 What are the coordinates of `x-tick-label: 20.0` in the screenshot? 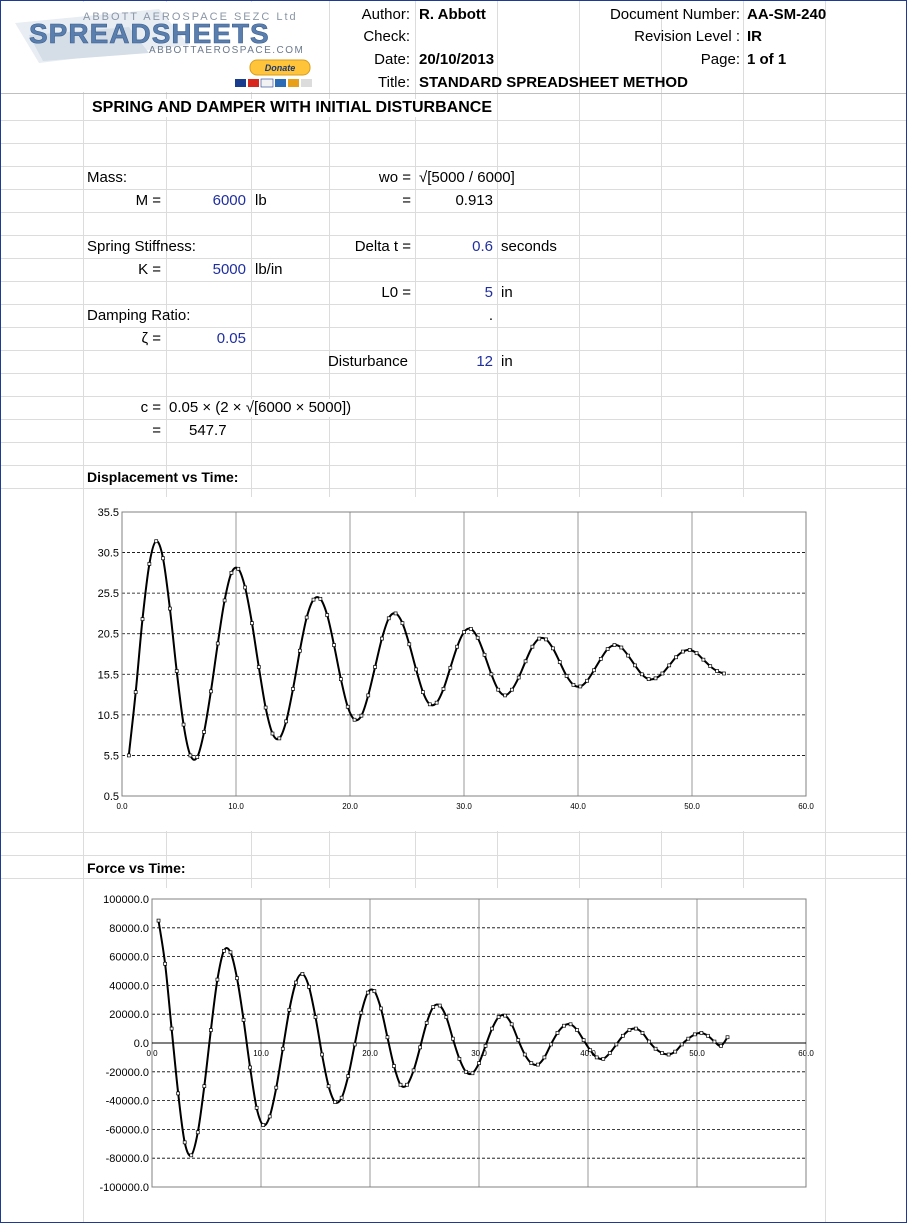 It's located at (350, 806).